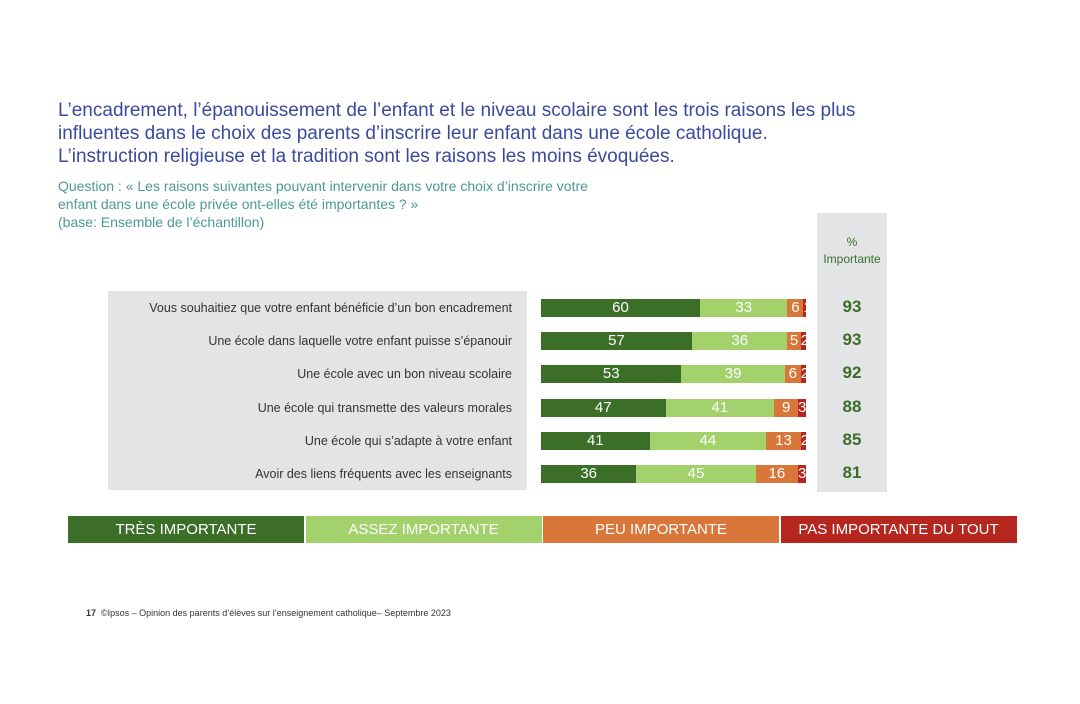 Image resolution: width=1080 pixels, height=704 pixels. I want to click on totals-header: Importante, so click(852, 259).